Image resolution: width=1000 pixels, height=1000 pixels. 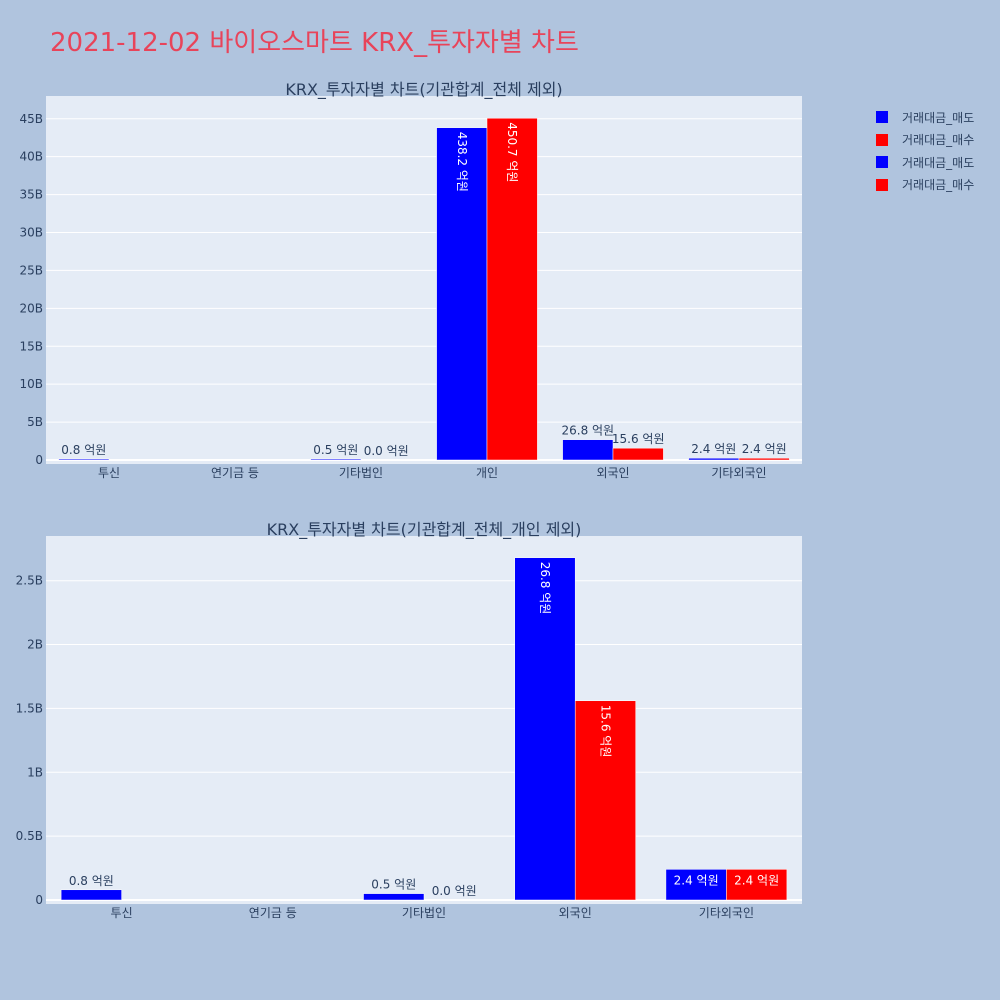 What do you see at coordinates (31, 270) in the screenshot?
I see `y-tick-label: 25B` at bounding box center [31, 270].